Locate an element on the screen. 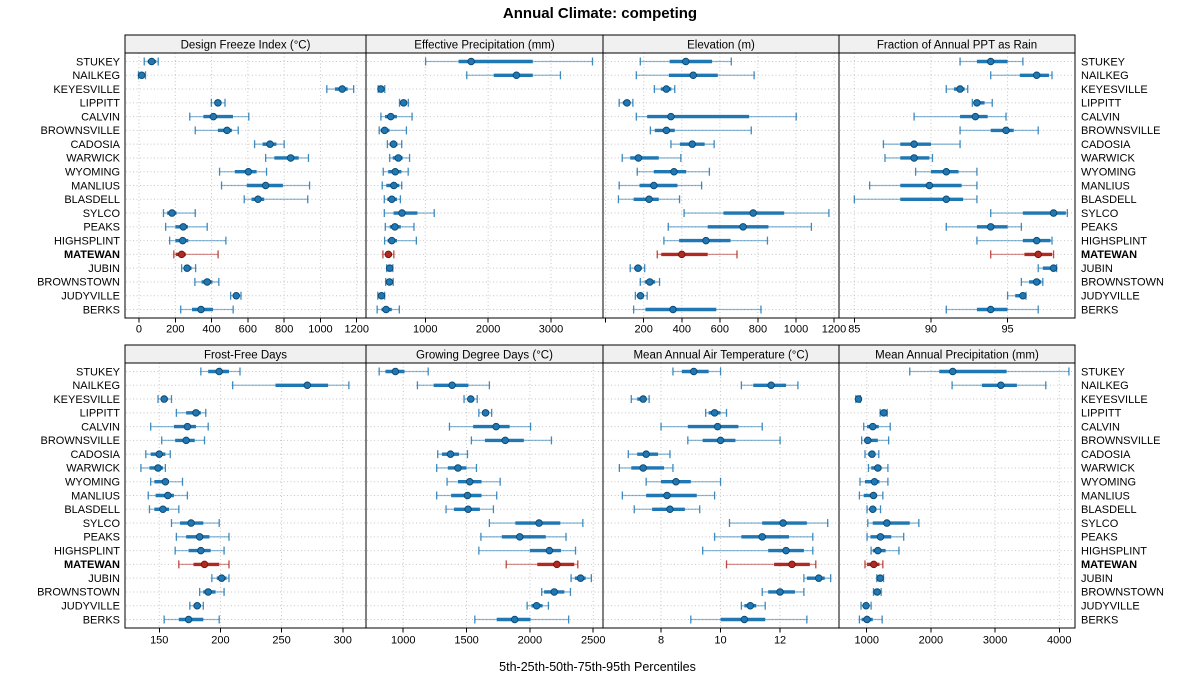  station-label-left: JUBIN is located at coordinates (104, 579).